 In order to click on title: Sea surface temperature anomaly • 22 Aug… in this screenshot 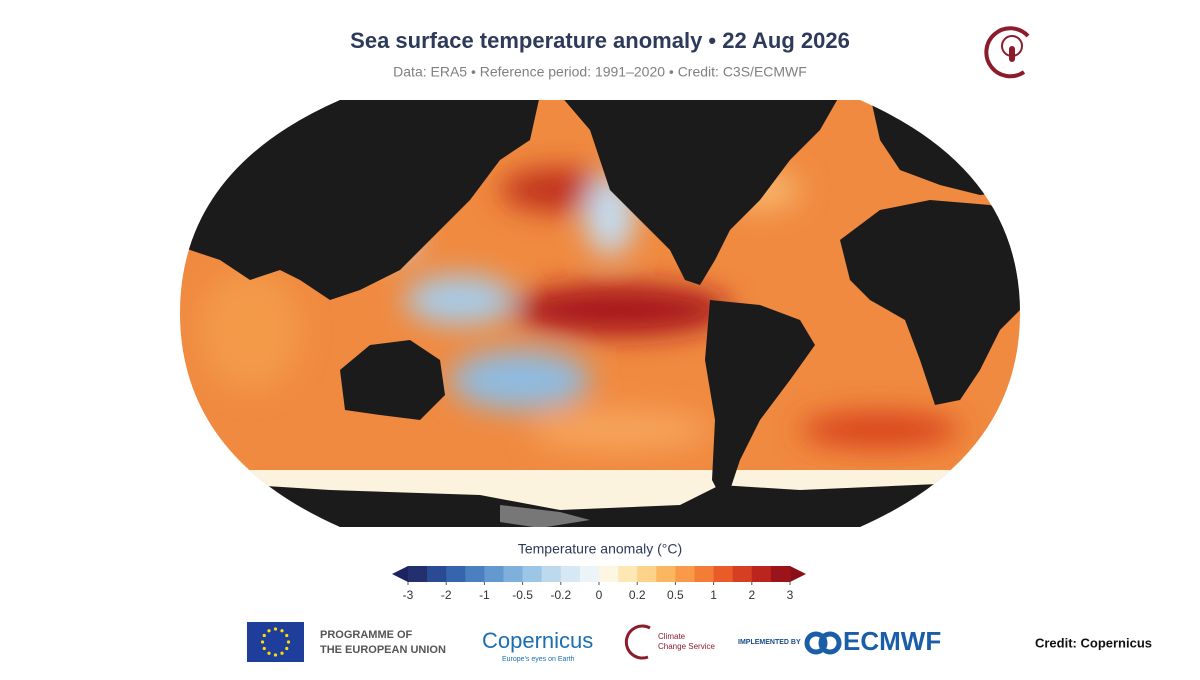, I will do `click(600, 40)`.